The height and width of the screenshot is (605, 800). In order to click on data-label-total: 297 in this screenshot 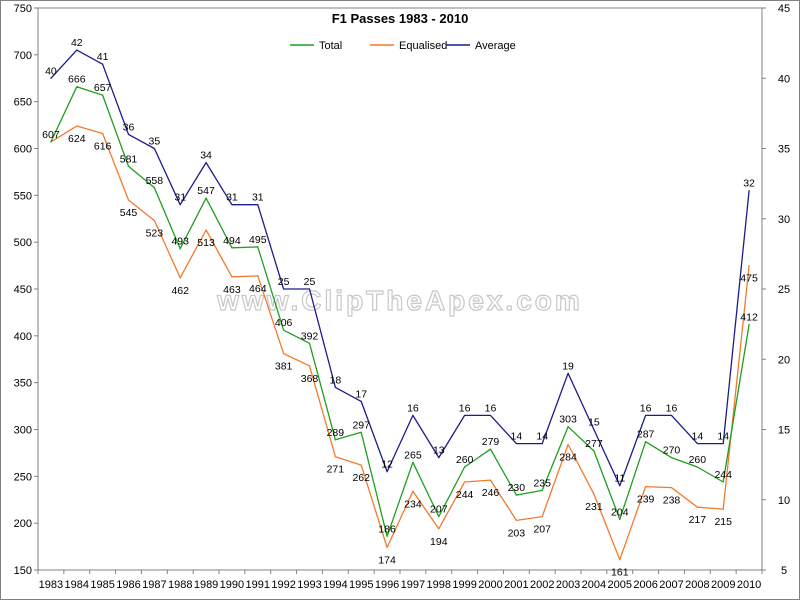, I will do `click(361, 425)`.